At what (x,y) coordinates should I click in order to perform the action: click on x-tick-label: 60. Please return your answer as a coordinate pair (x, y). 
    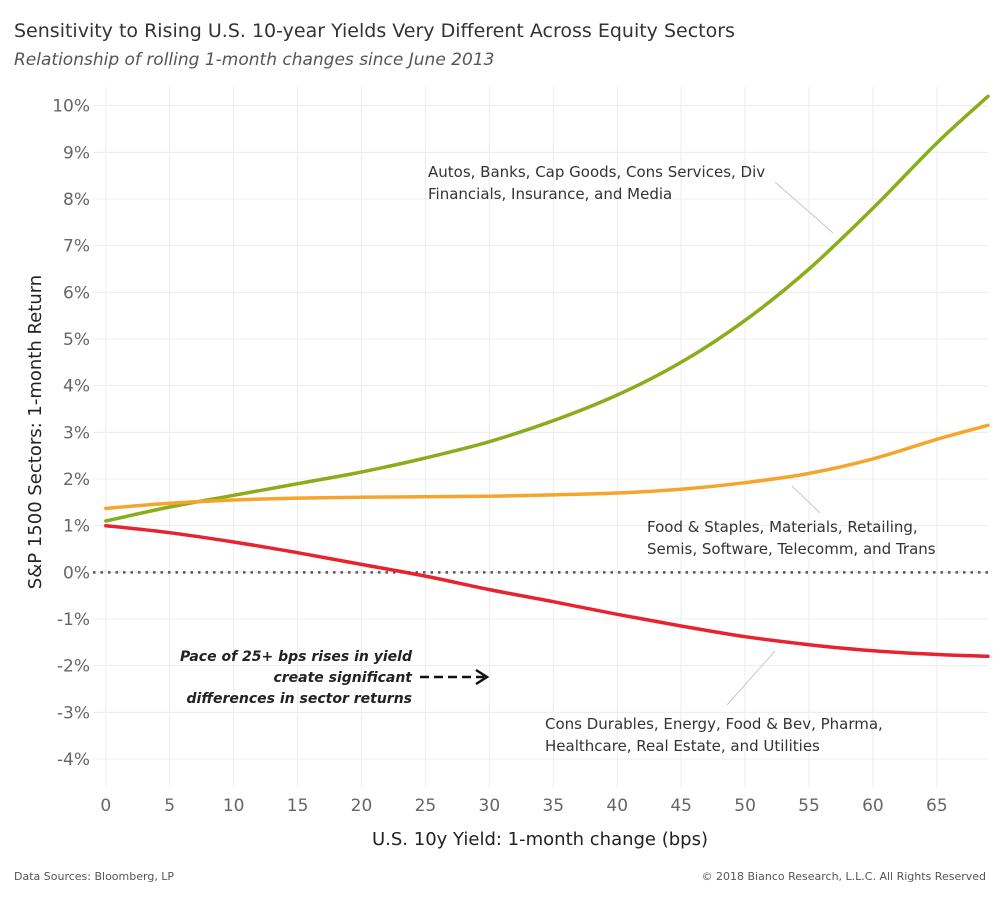
    Looking at the image, I should click on (873, 806).